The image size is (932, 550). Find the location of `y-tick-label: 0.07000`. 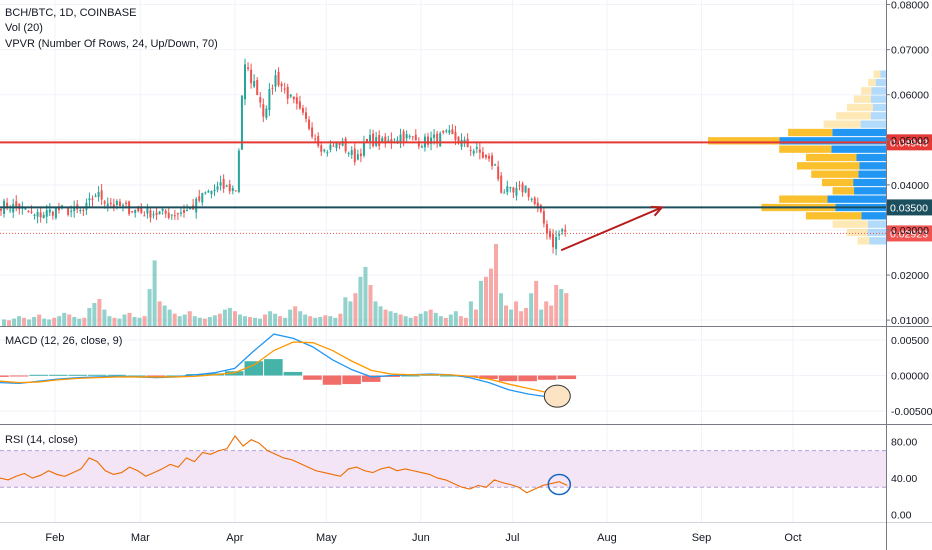

y-tick-label: 0.07000 is located at coordinates (910, 51).